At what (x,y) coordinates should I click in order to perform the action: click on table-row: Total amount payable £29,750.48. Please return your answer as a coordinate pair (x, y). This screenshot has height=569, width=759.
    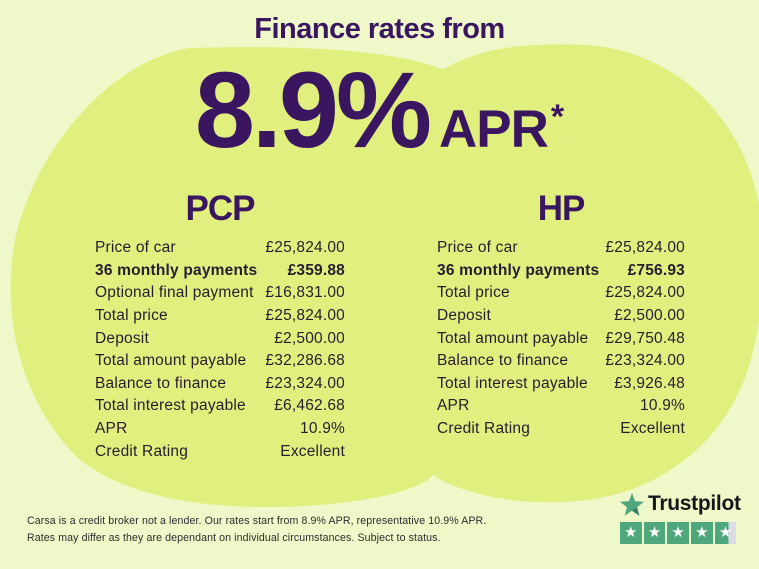
    Looking at the image, I should click on (561, 338).